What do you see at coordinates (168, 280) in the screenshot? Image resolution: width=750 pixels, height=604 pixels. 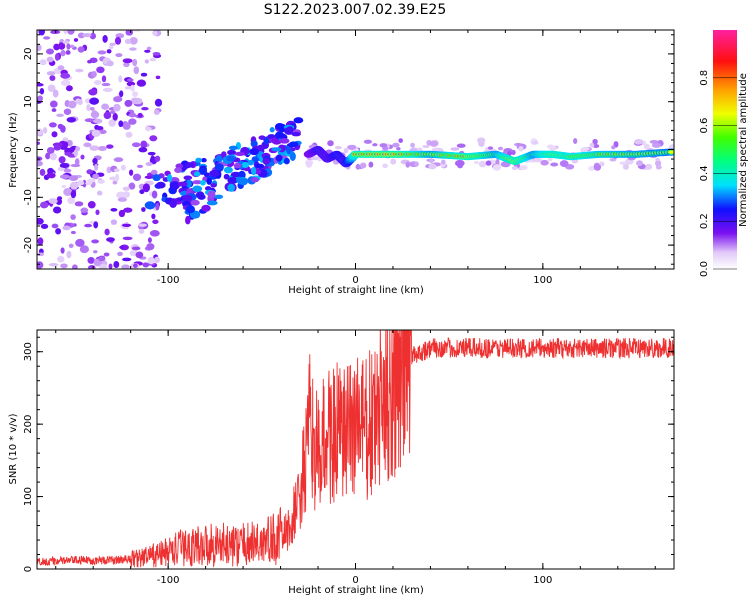 I see `x-tick-label: -100` at bounding box center [168, 280].